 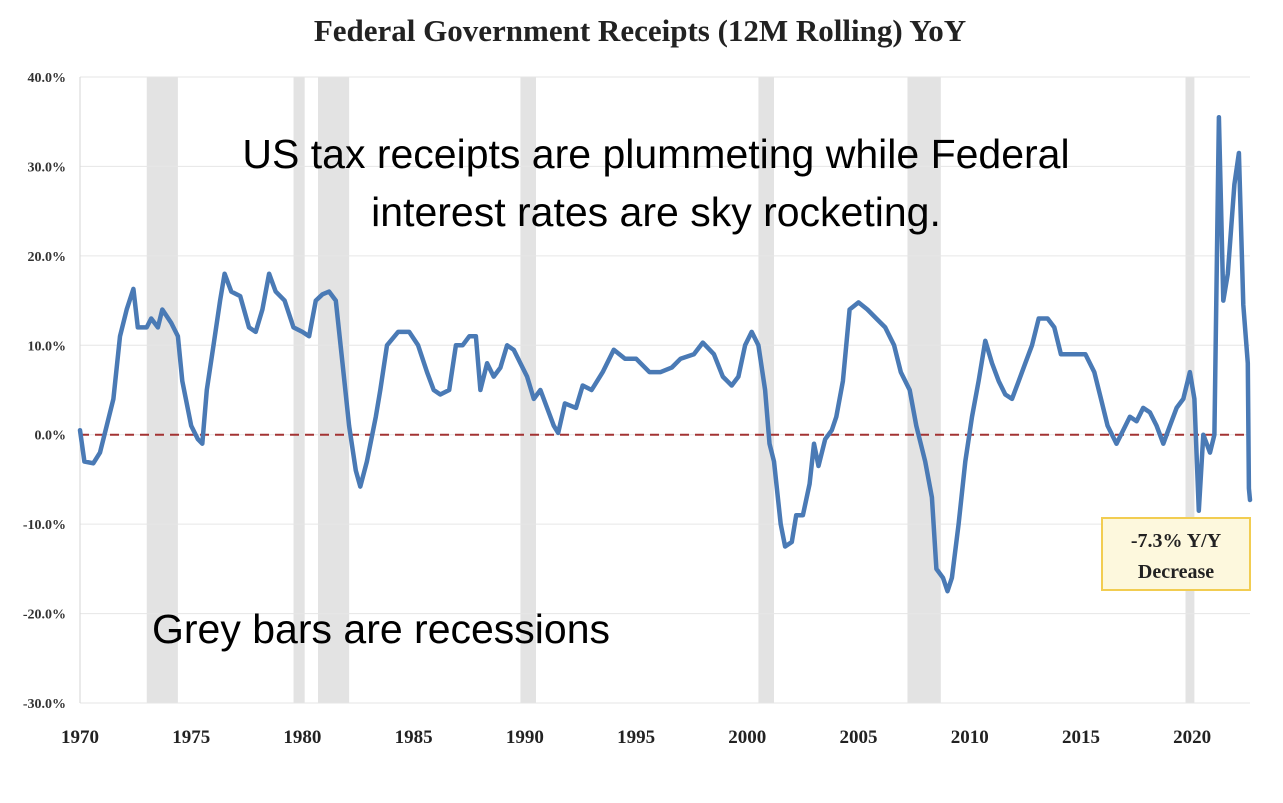 What do you see at coordinates (1192, 737) in the screenshot?
I see `x-tick-label-10: 2020` at bounding box center [1192, 737].